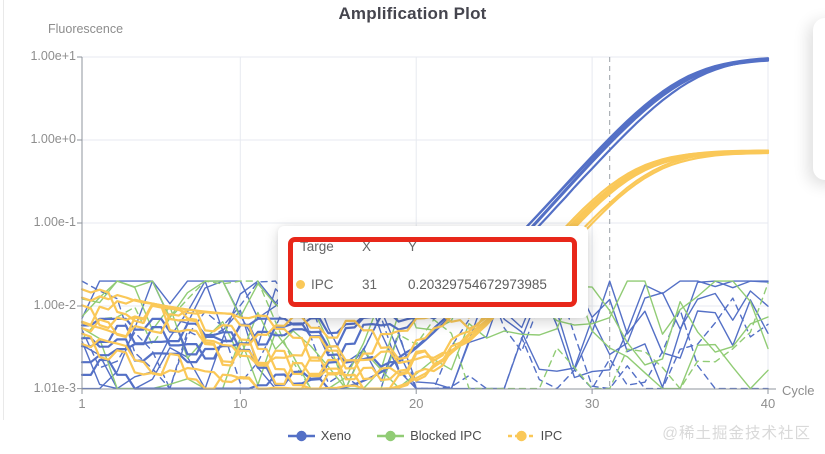 The image size is (825, 454). What do you see at coordinates (358, 246) in the screenshot?
I see `tooltip-header: Targe X Y` at bounding box center [358, 246].